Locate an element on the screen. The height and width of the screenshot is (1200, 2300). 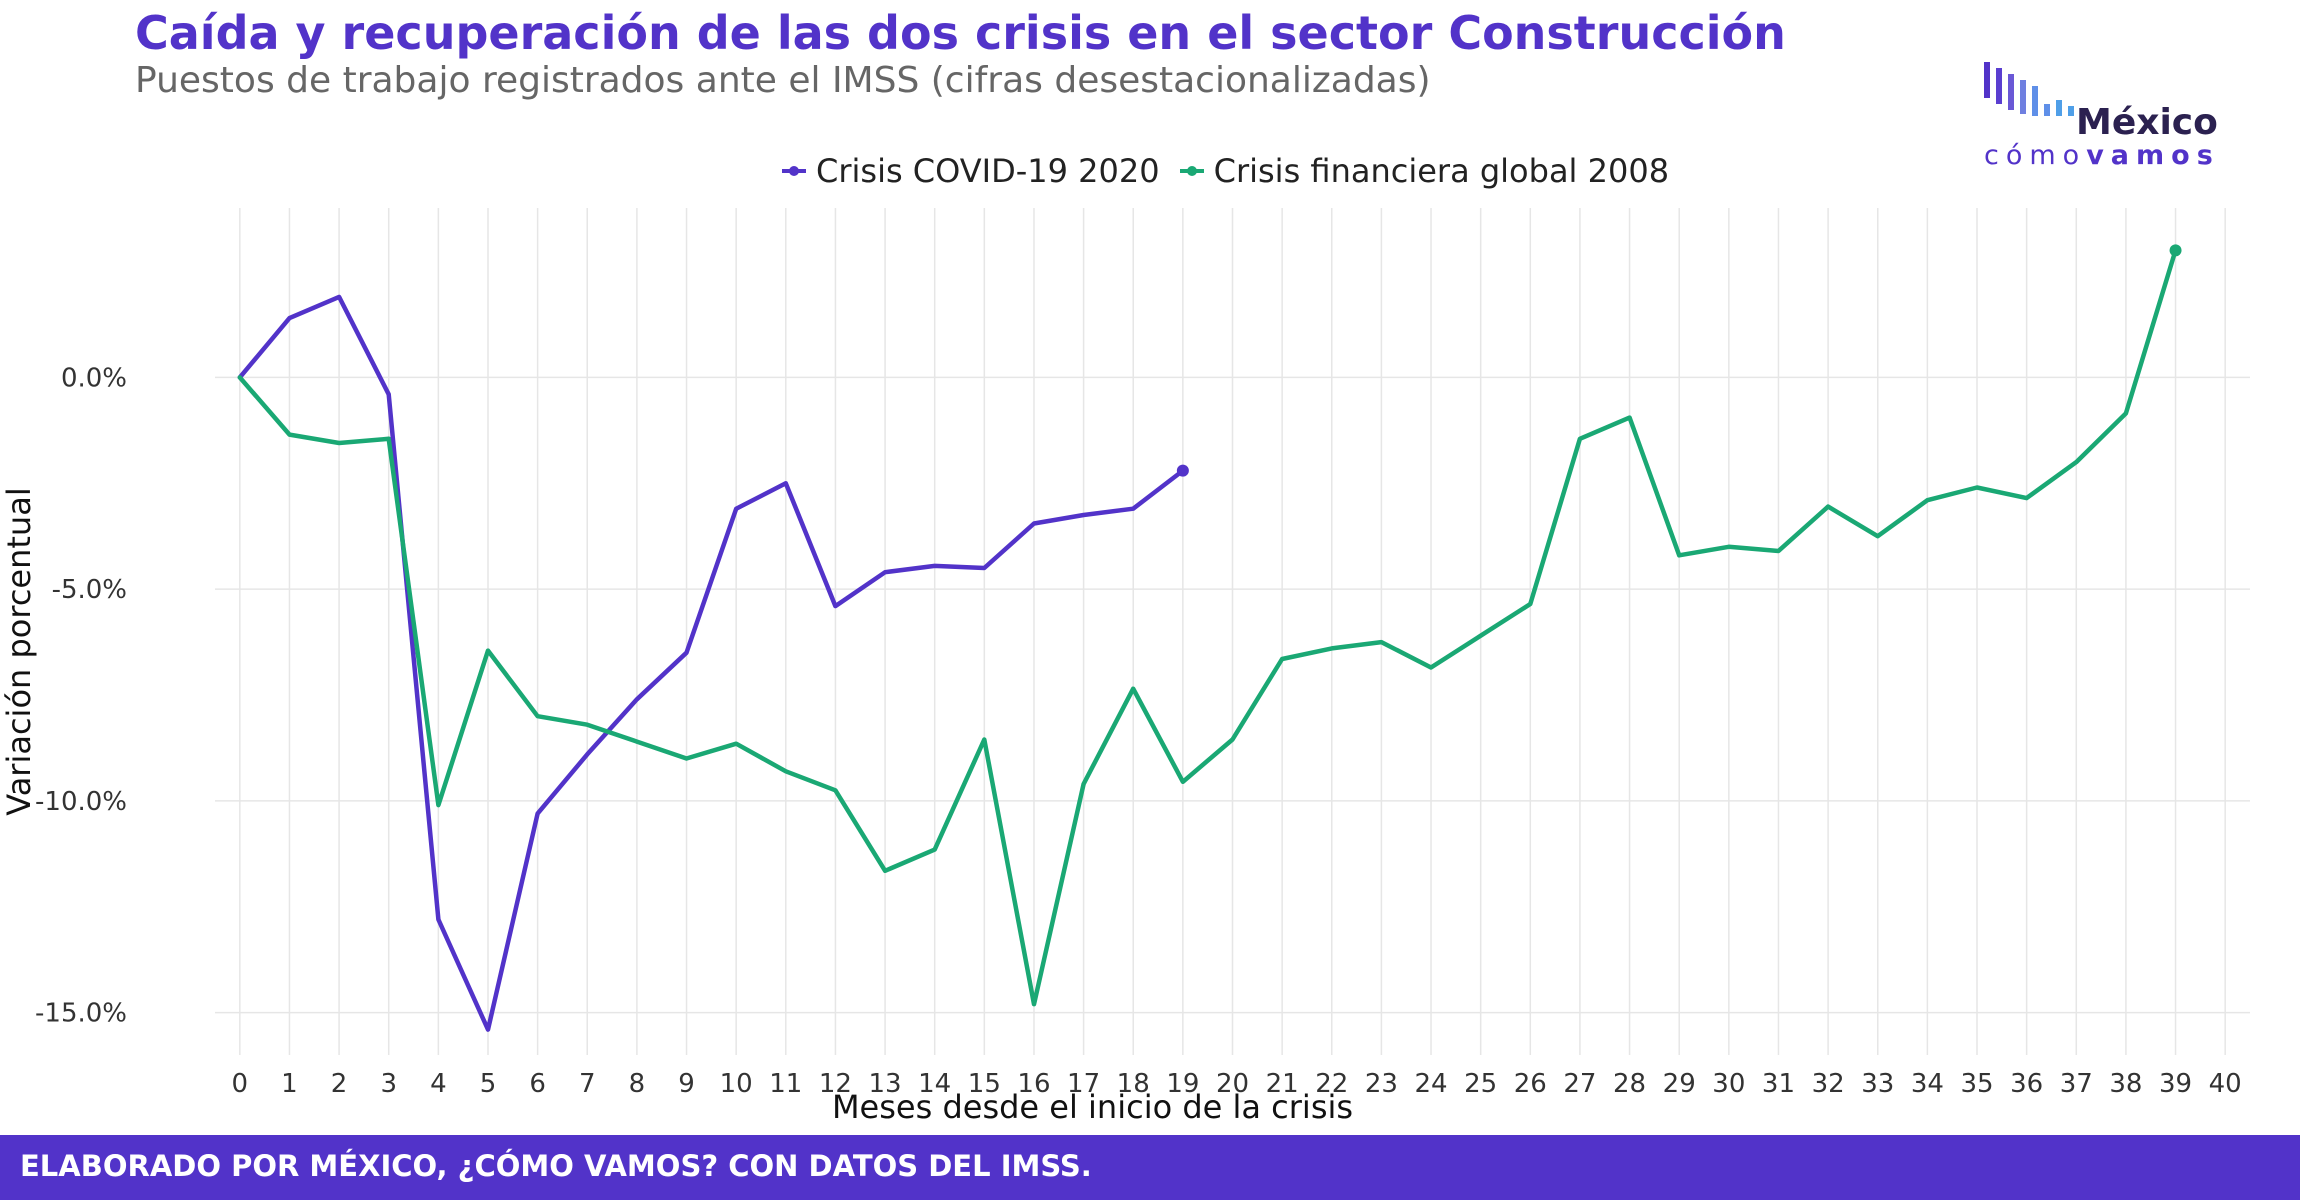
x-tick-label: 22 is located at coordinates (1331, 1084).